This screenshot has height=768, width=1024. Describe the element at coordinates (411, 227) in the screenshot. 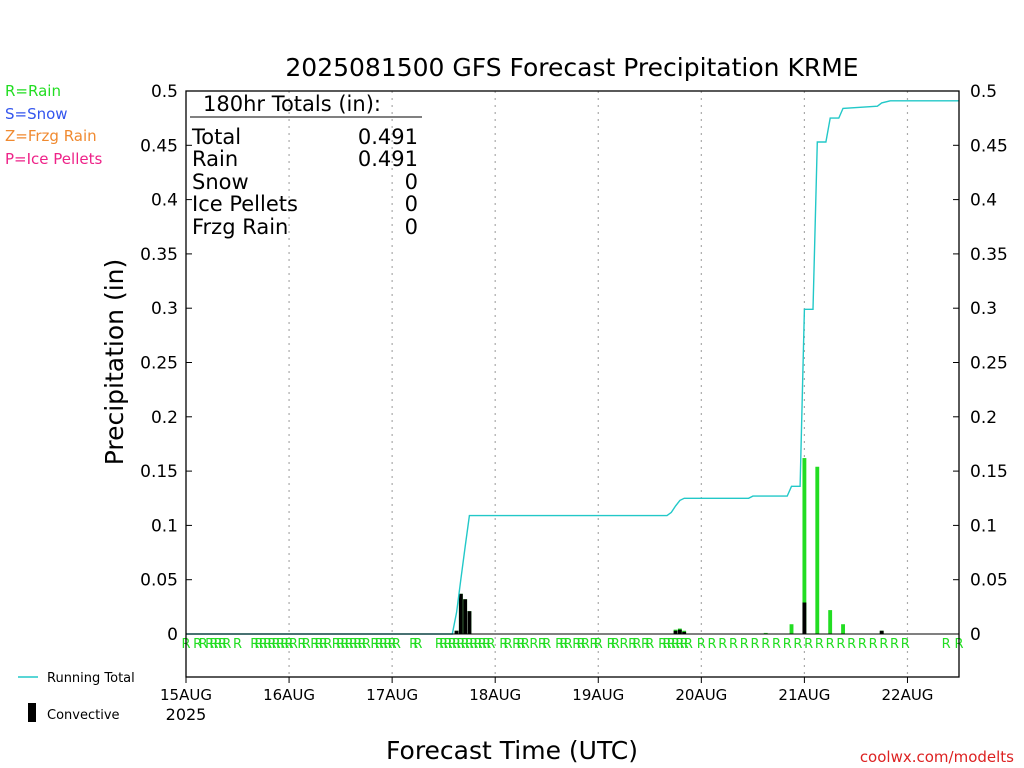

I see `totals-freezing-rain-value: 0` at that location.